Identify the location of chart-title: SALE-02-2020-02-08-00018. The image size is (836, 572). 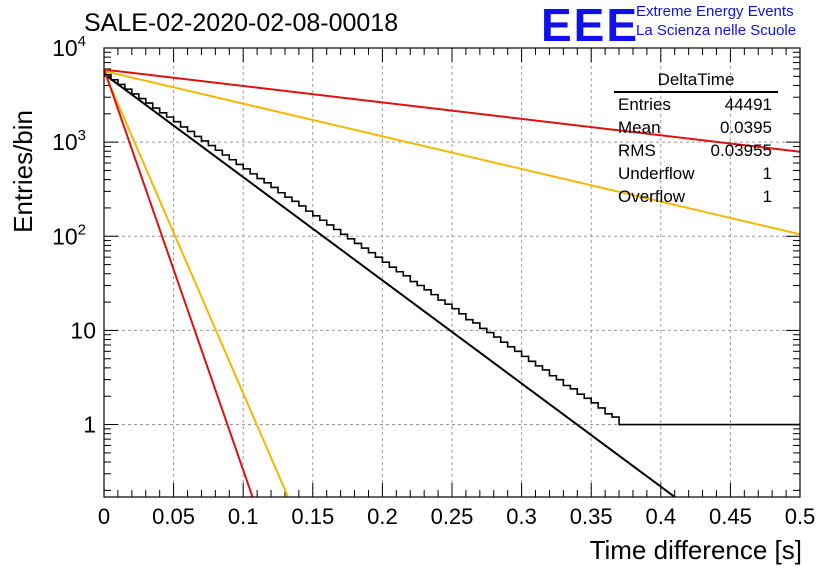
(241, 23).